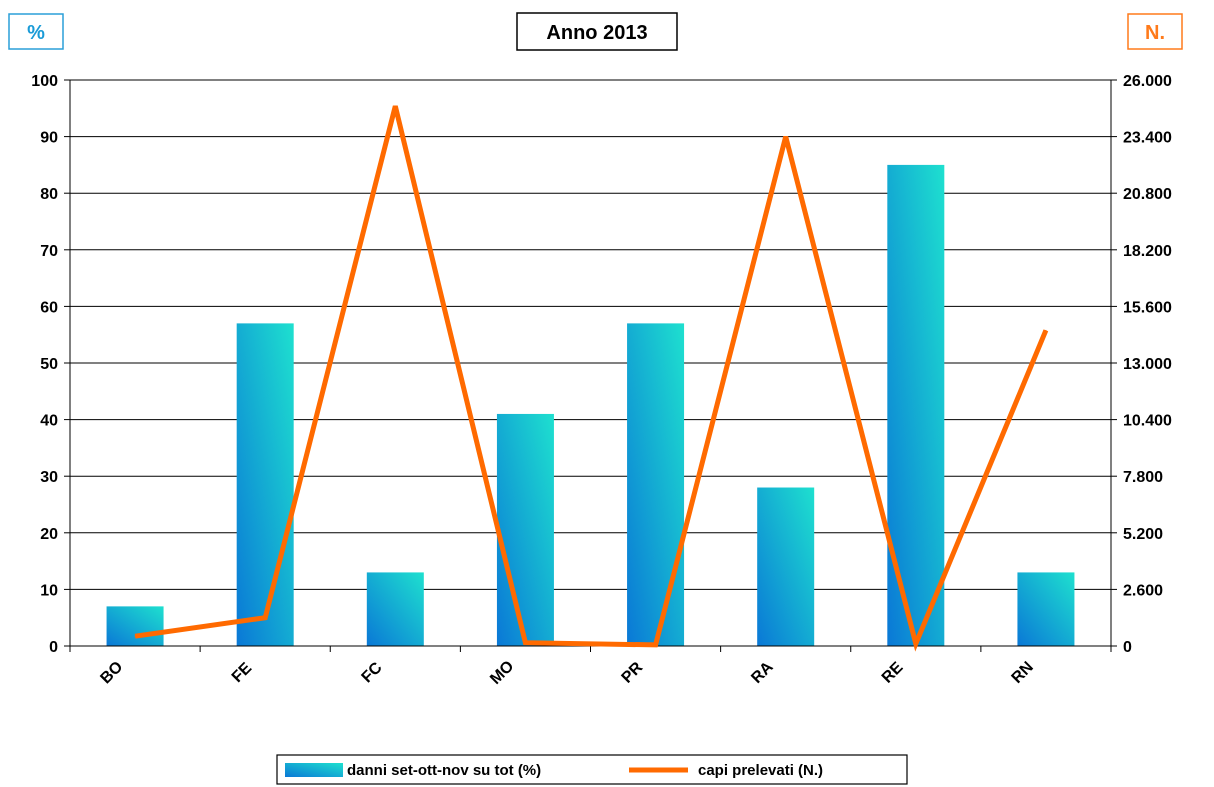 The height and width of the screenshot is (787, 1214). I want to click on category-label-MO: MO, so click(502, 673).